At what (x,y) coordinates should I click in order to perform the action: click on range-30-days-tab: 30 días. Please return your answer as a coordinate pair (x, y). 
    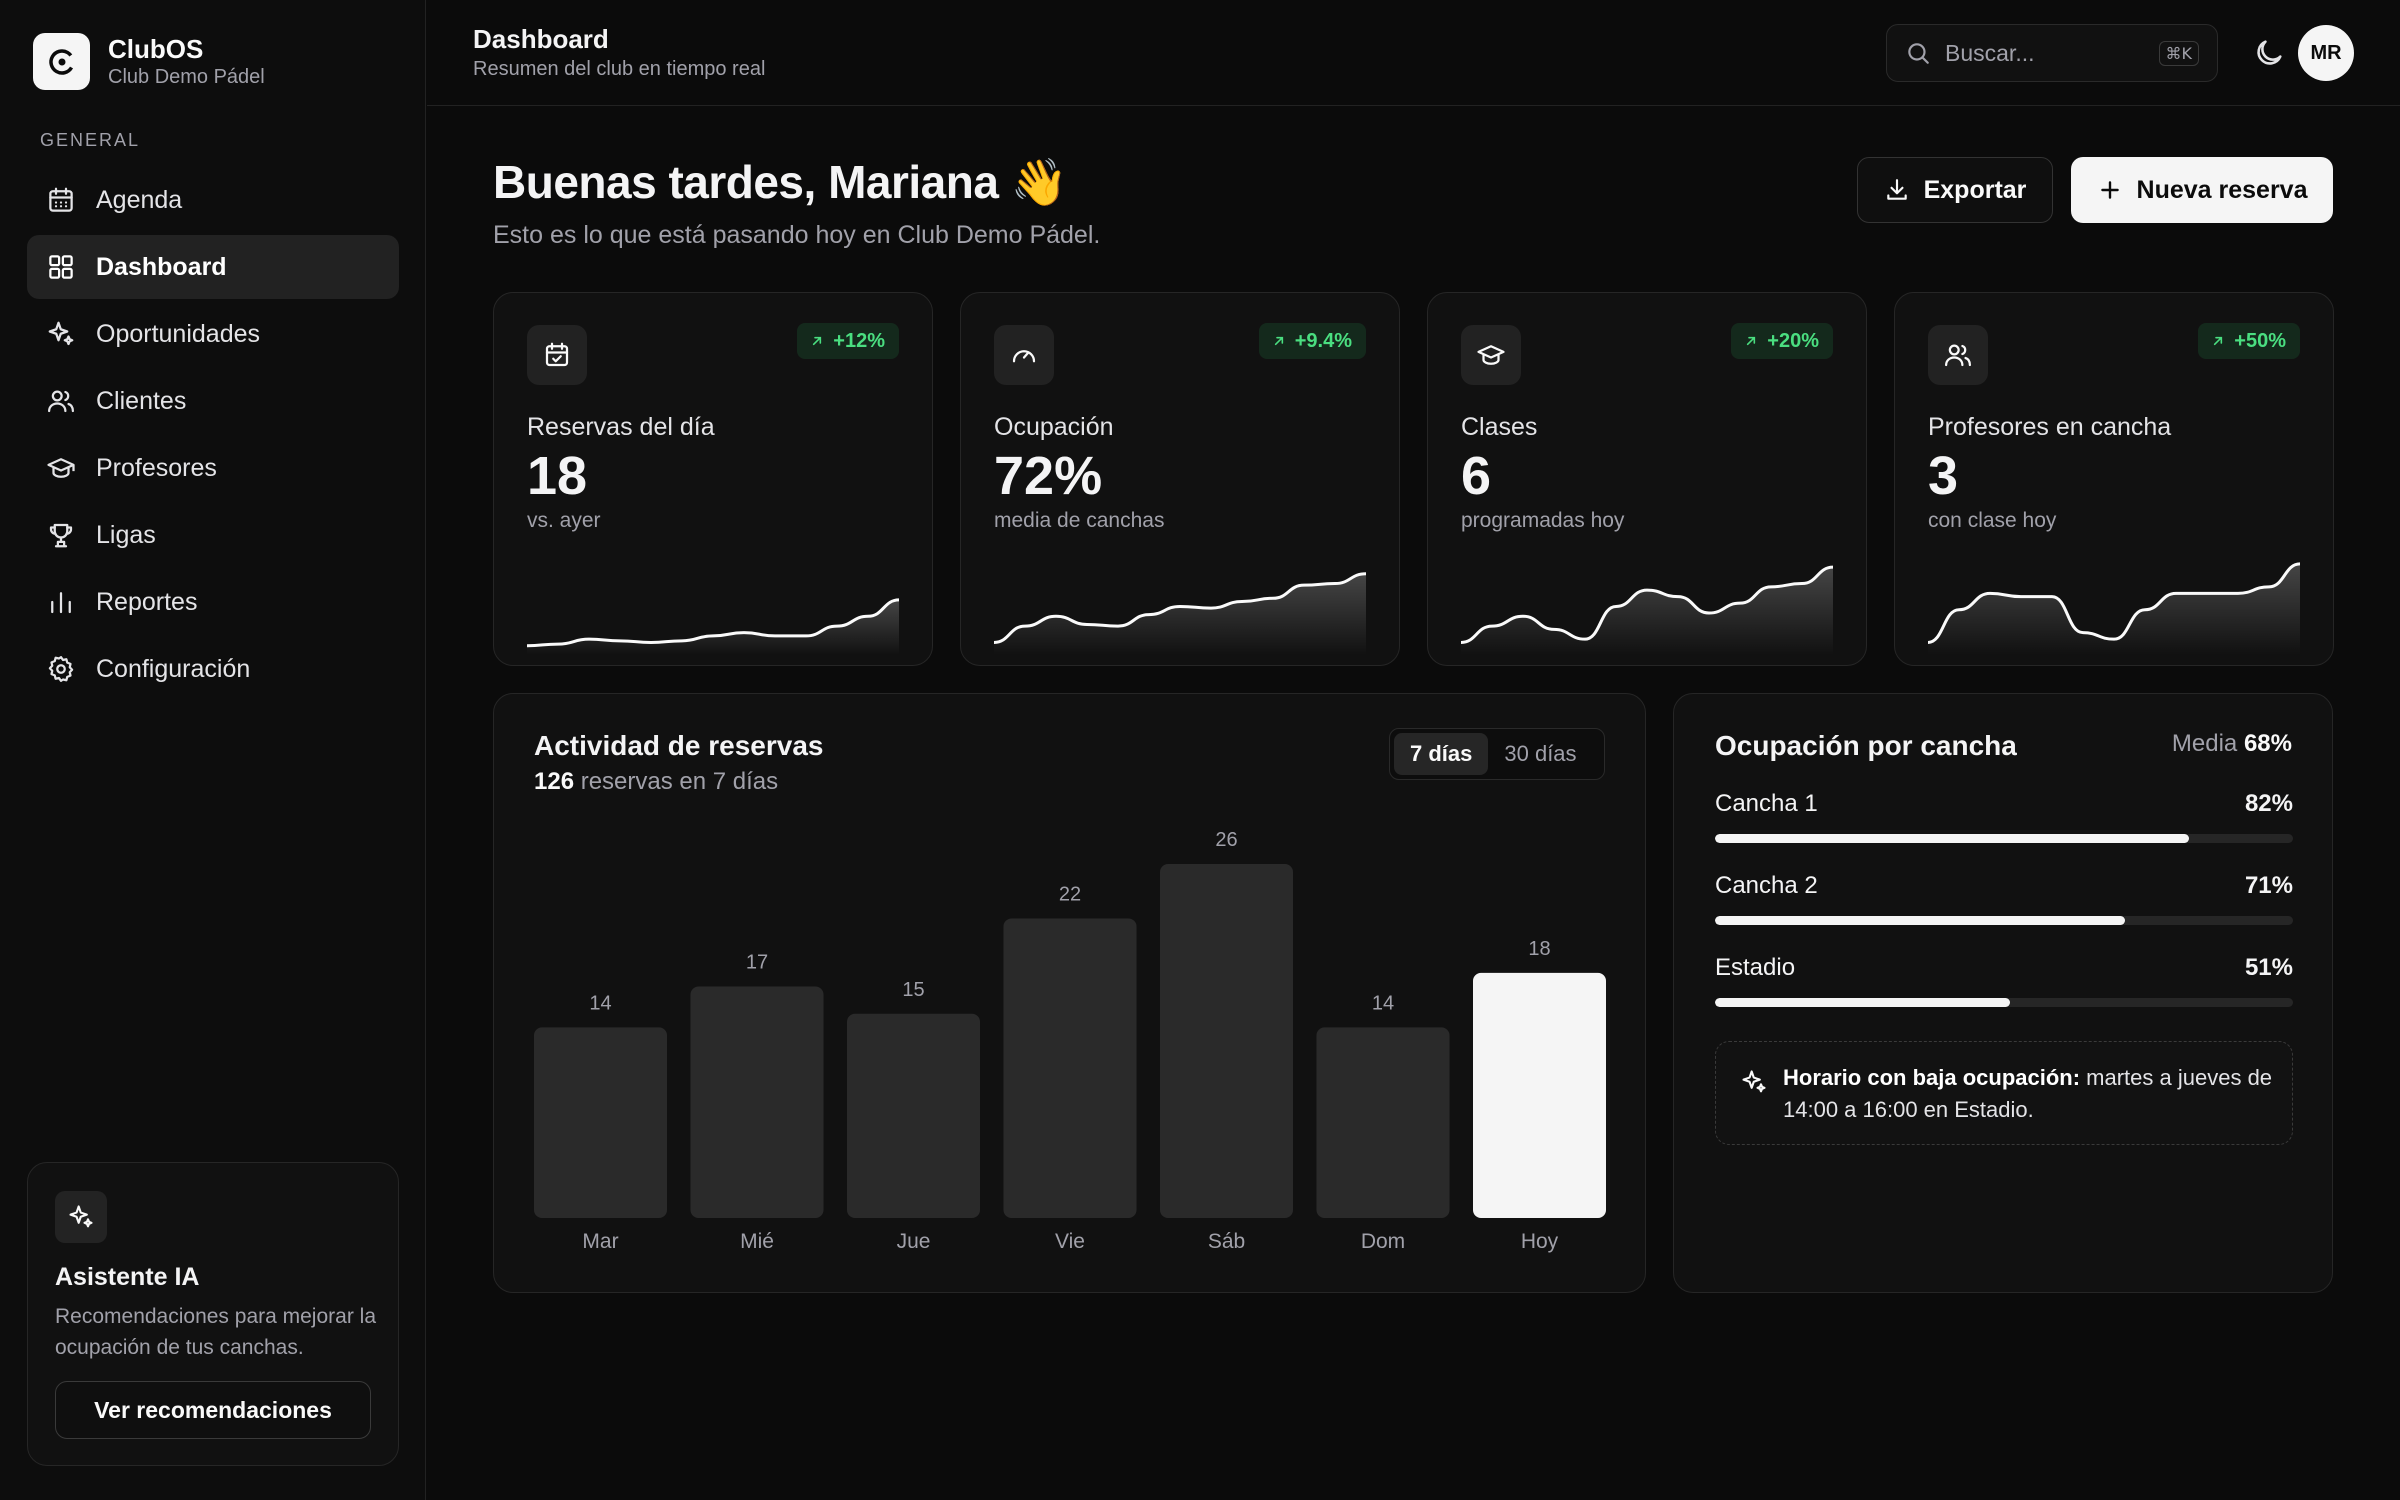
    Looking at the image, I should click on (1540, 753).